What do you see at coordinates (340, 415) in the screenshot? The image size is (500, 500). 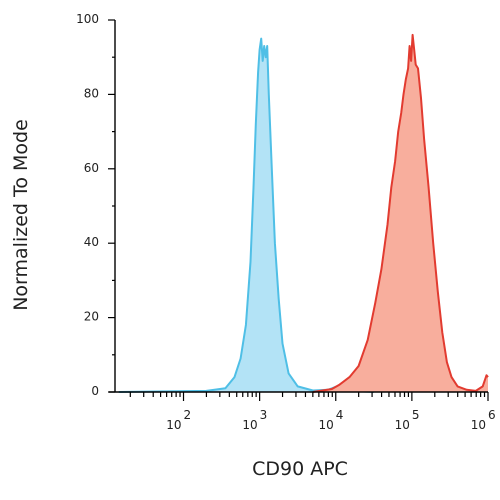 I see `x-tick-exp: 4` at bounding box center [340, 415].